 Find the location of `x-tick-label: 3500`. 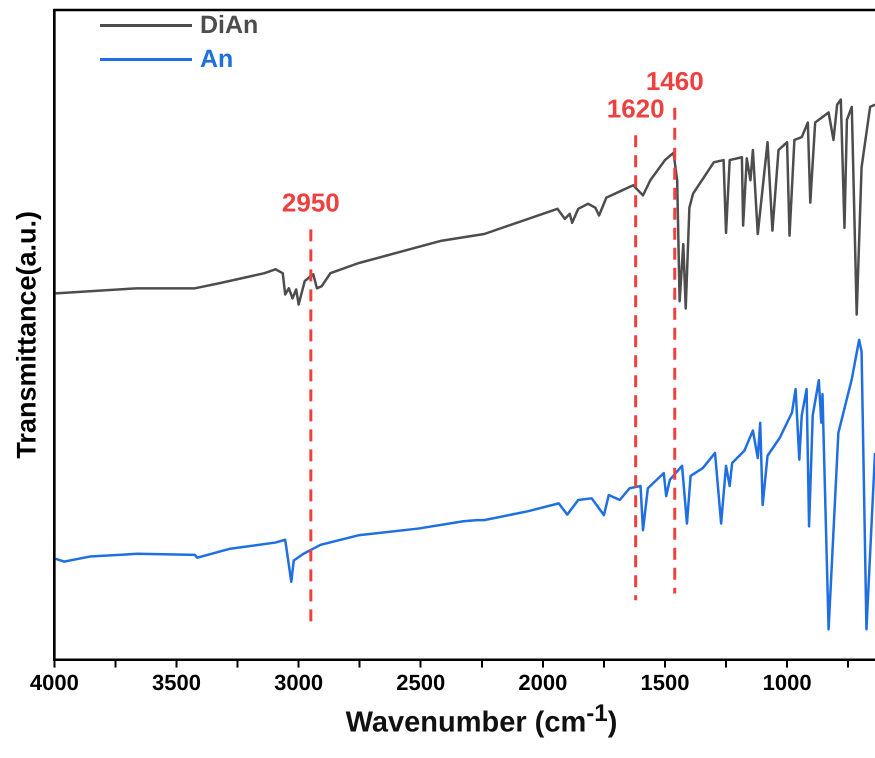

x-tick-label: 3500 is located at coordinates (176, 682).